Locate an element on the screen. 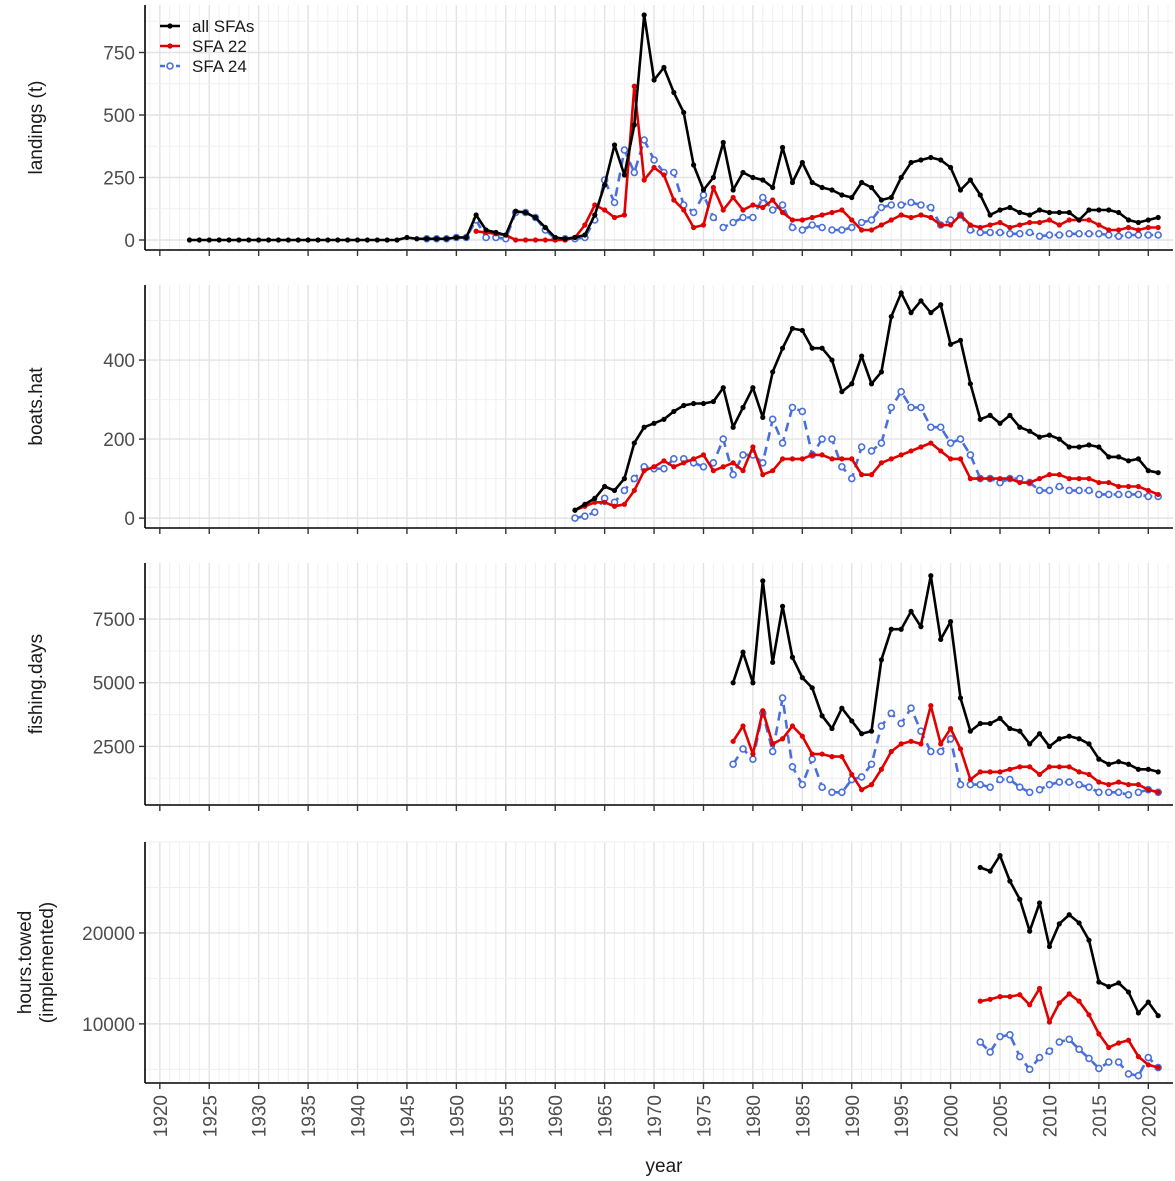  legend-label: all SFAs is located at coordinates (223, 26).